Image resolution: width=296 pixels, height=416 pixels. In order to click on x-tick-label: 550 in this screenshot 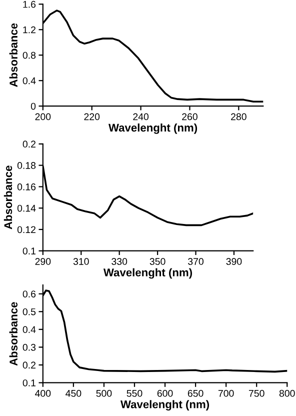, I will do `click(134, 393)`.